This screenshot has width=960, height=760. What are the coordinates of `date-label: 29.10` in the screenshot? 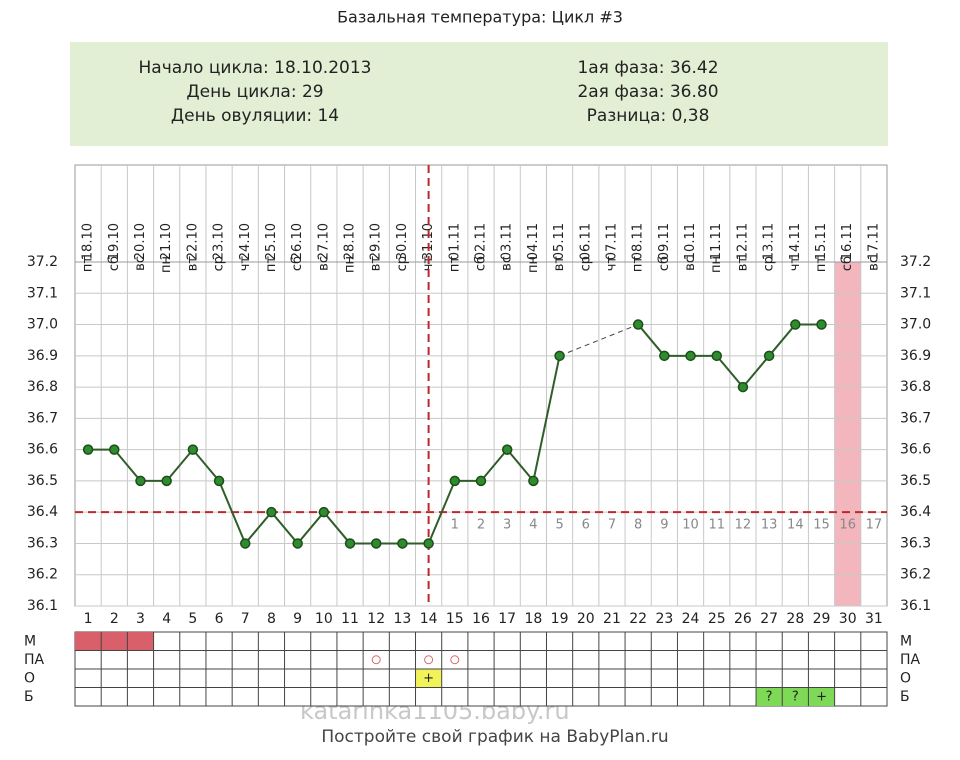 It's located at (376, 241).